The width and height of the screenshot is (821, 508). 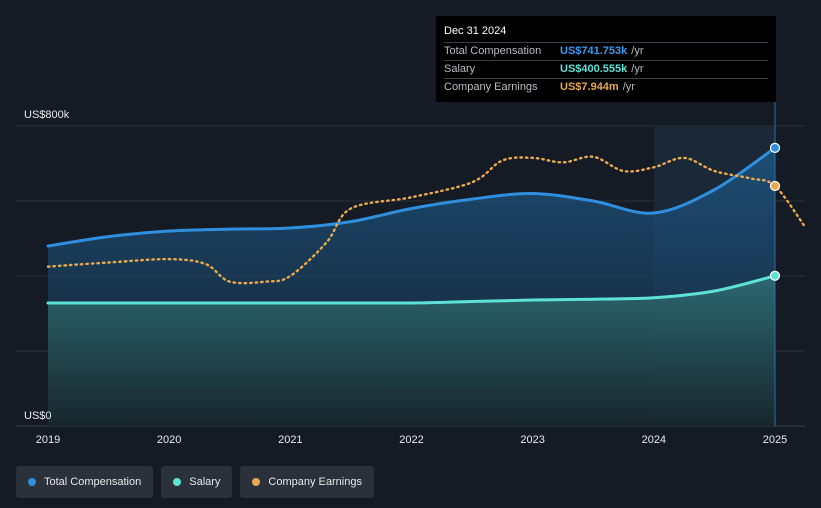 I want to click on tooltip-date: Dec 31 2024, so click(x=475, y=31).